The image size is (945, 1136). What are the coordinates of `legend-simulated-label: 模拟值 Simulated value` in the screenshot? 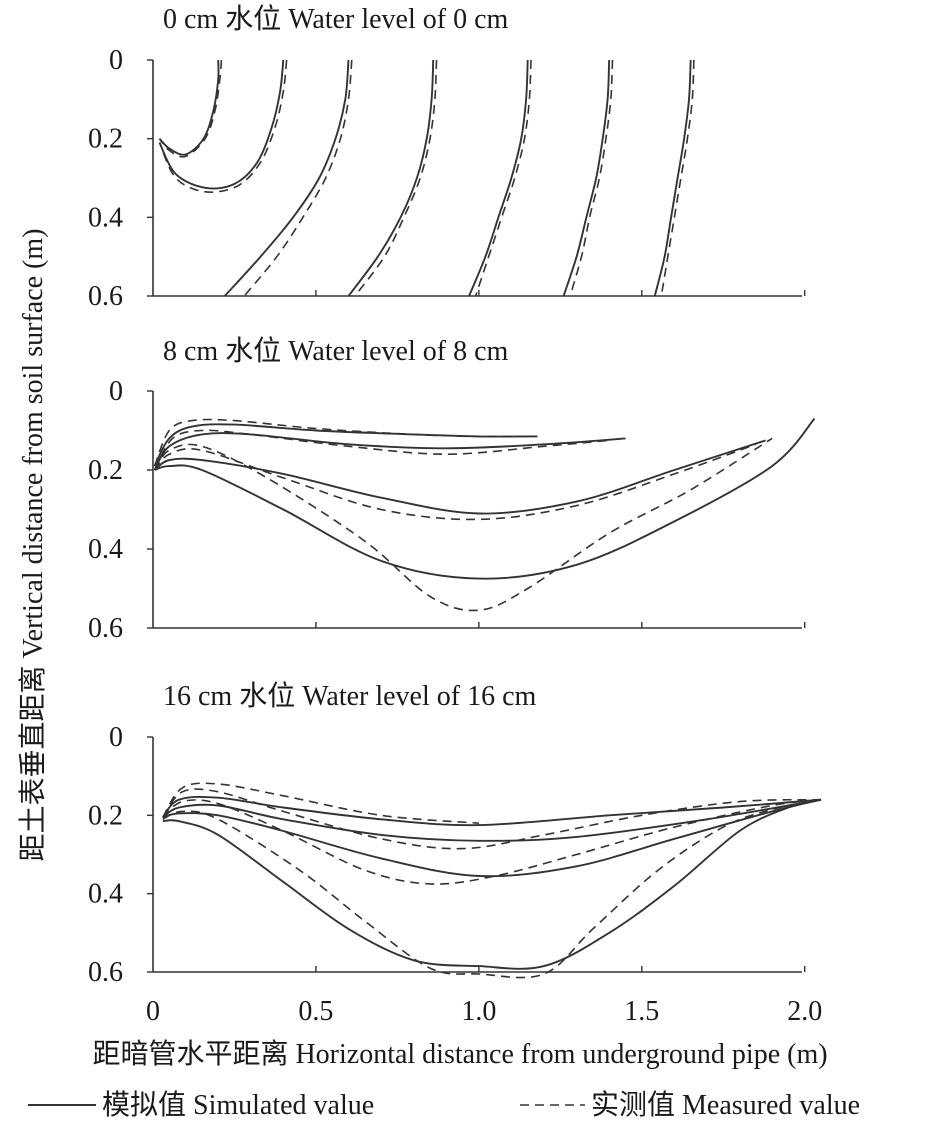 It's located at (238, 1105).